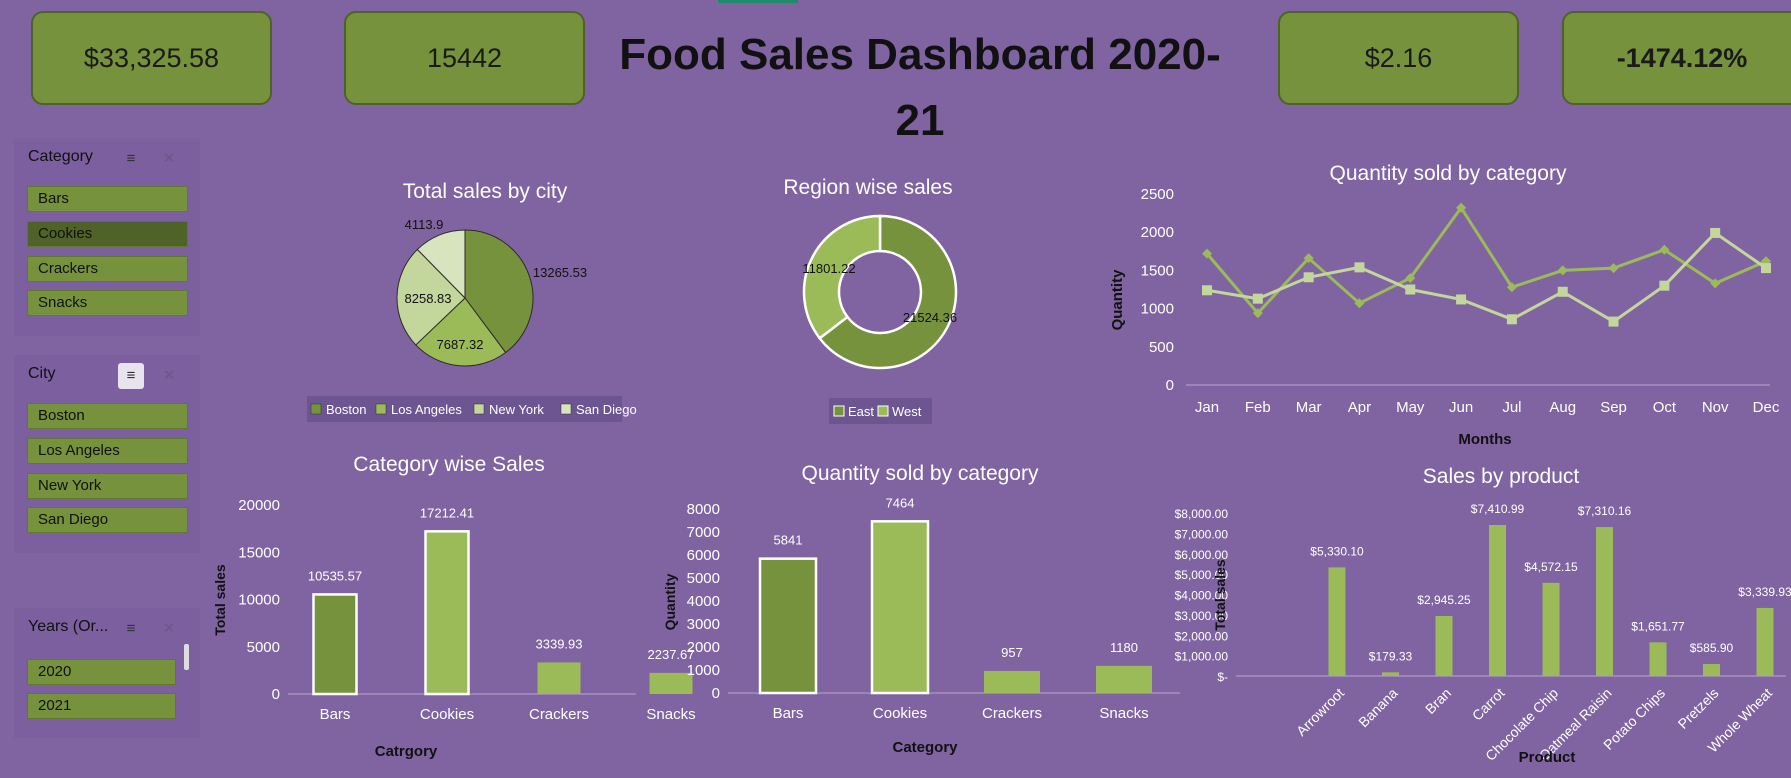 This screenshot has width=1791, height=778. Describe the element at coordinates (1222, 677) in the screenshot. I see `y-tick-label: $-` at that location.